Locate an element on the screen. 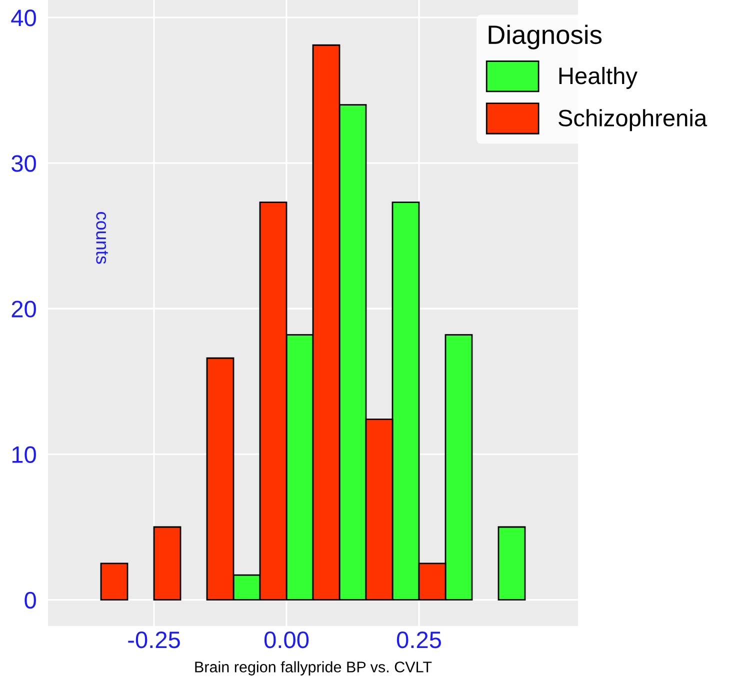 Image resolution: width=747 pixels, height=698 pixels. y-tick-label: 20 is located at coordinates (24, 309).